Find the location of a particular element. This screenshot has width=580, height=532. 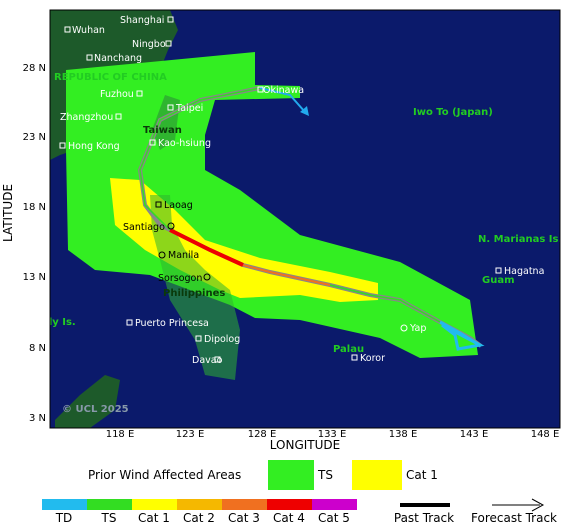

scale-label: Cat 3 is located at coordinates (244, 518).